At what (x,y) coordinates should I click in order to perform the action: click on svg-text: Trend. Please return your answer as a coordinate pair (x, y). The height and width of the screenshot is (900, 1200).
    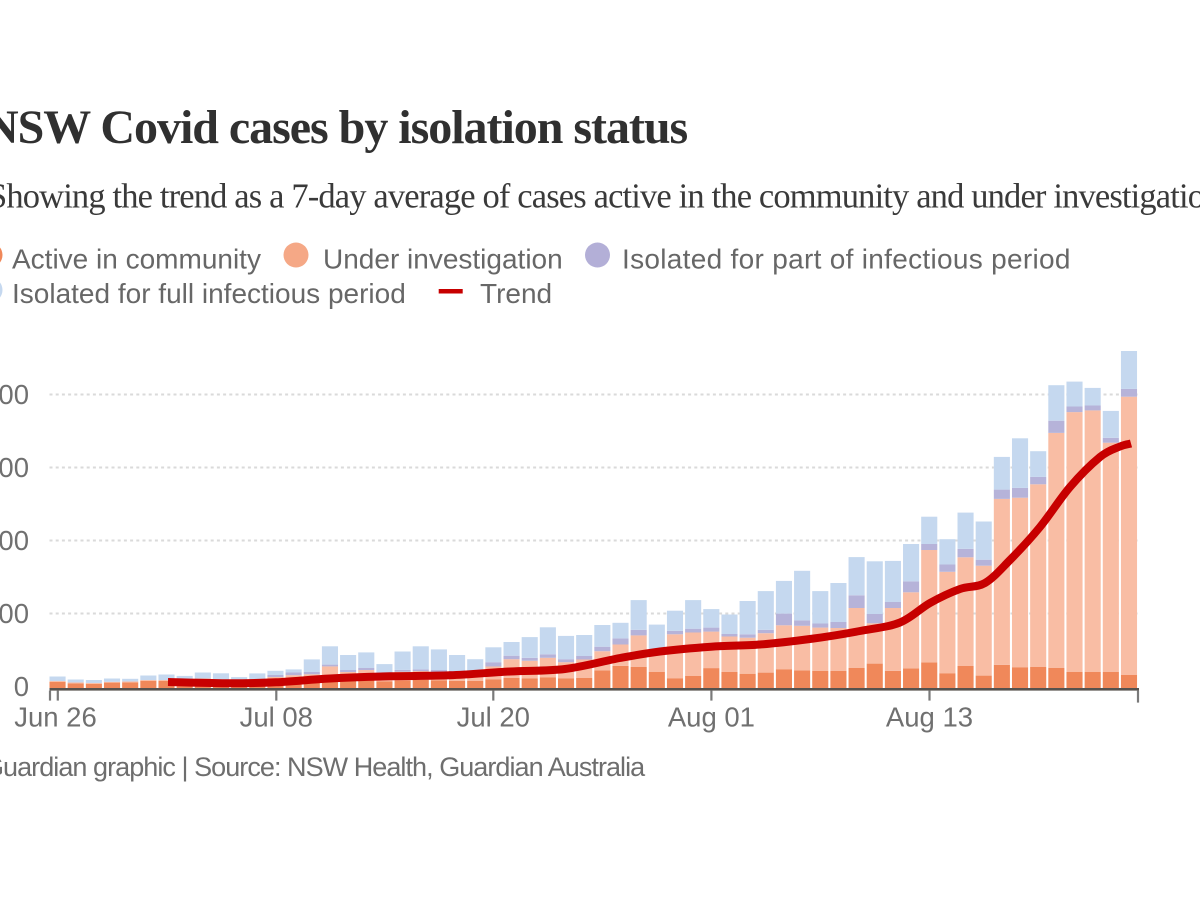
    Looking at the image, I should click on (516, 293).